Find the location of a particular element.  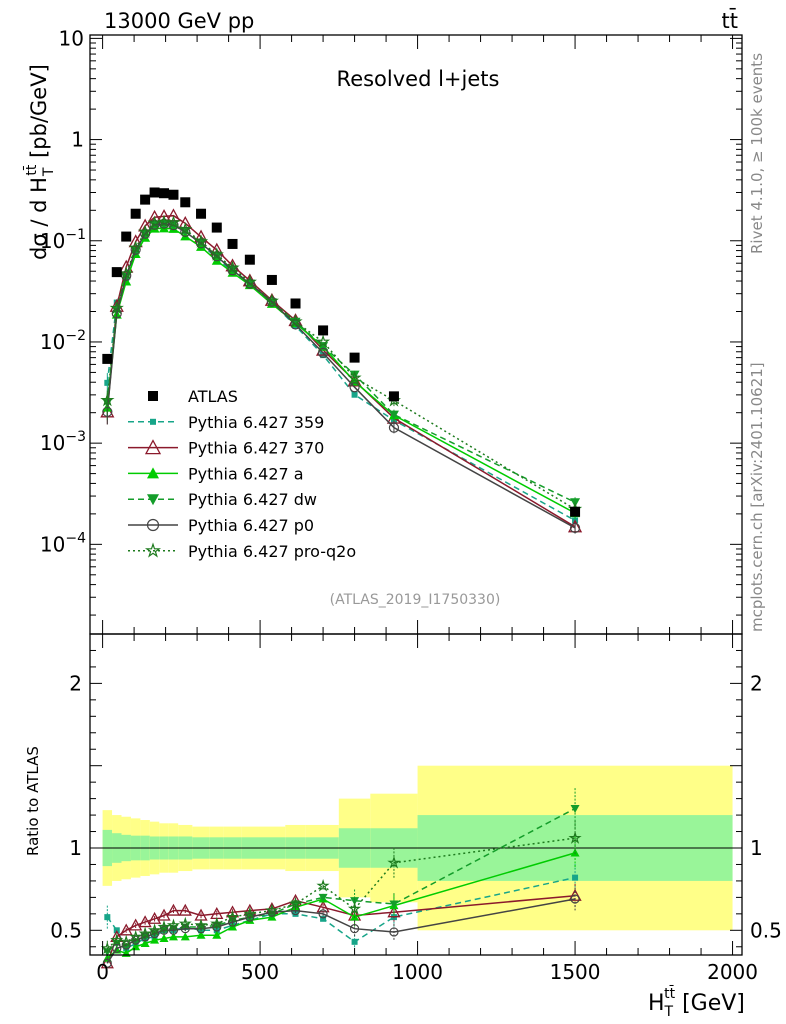

y-axis-label-main-sub: T is located at coordinates (49, 172).